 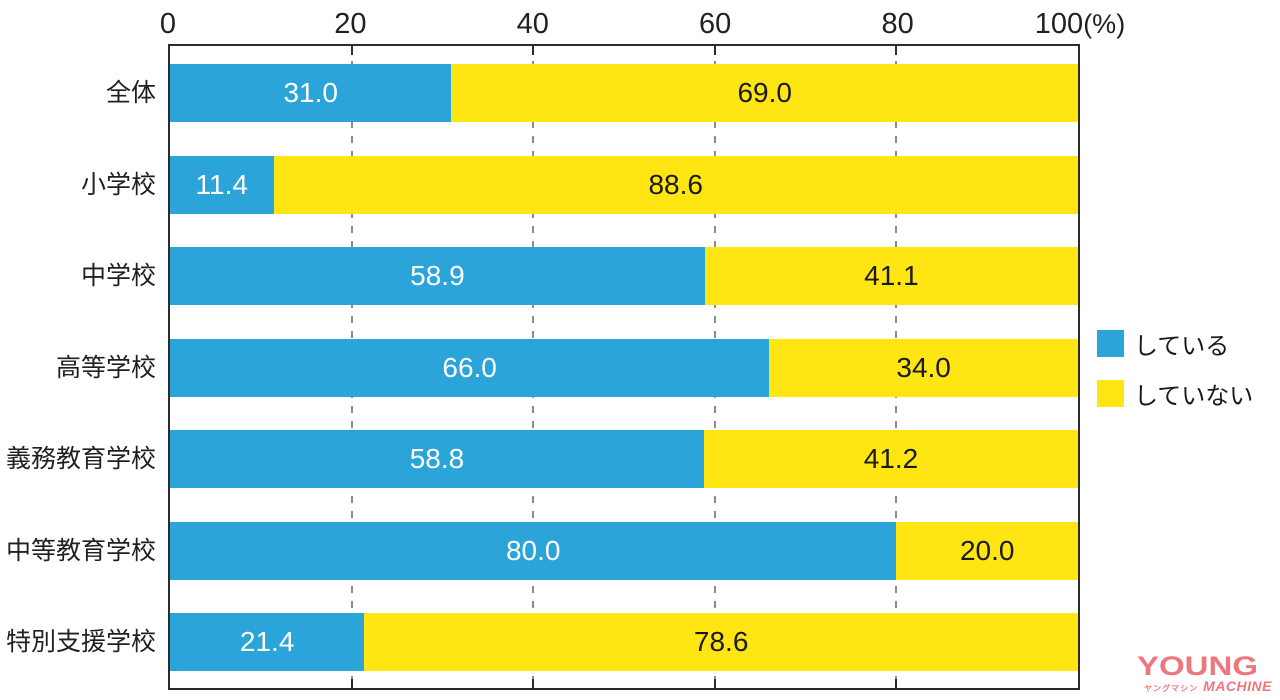 What do you see at coordinates (532, 24) in the screenshot?
I see `x-axis-tick-label: 40` at bounding box center [532, 24].